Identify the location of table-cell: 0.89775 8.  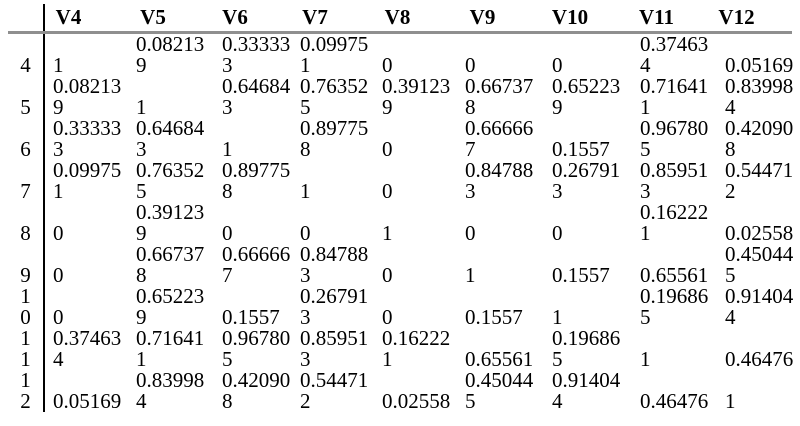
(333, 137).